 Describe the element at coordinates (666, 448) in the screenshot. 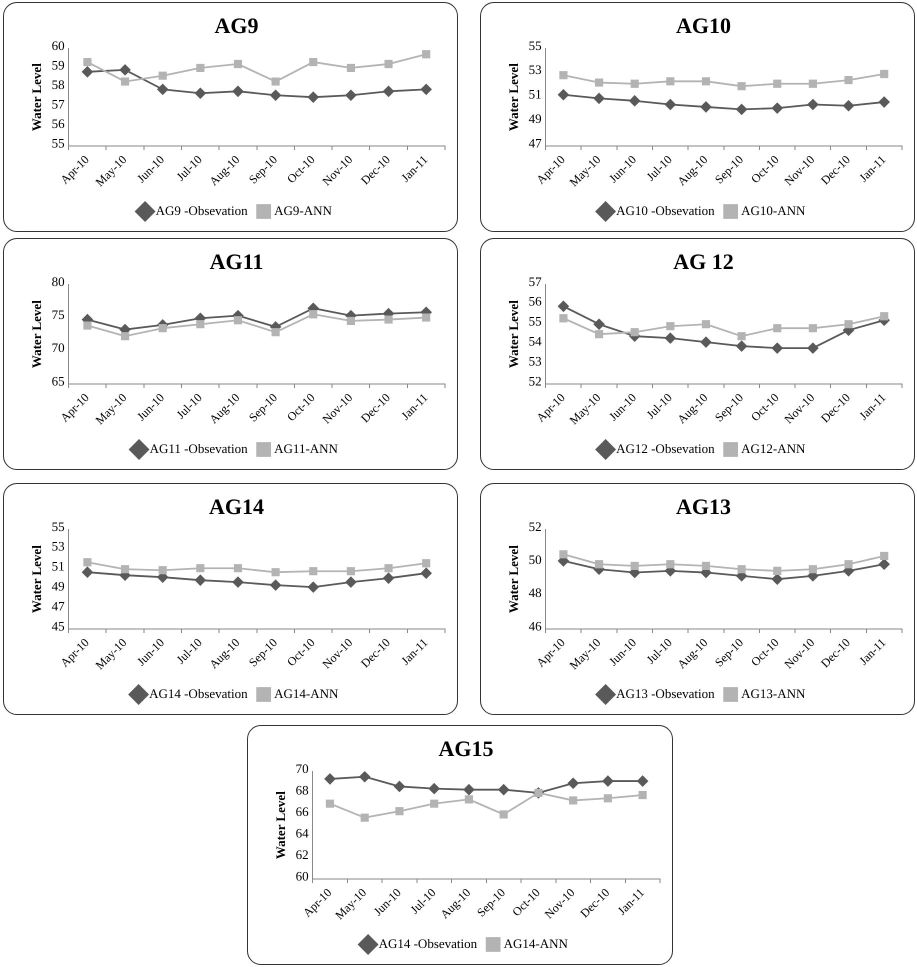

I see `legend-label: AG12 -Obsevation` at that location.